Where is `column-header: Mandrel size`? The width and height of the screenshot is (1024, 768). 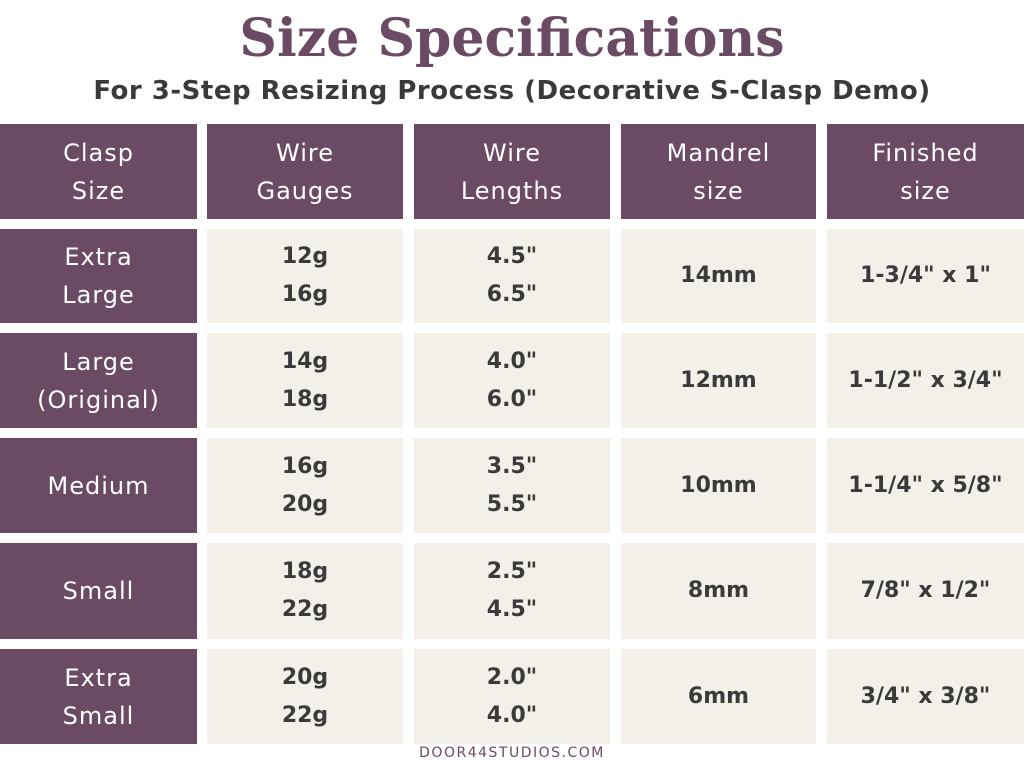
column-header: Mandrel size is located at coordinates (718, 171).